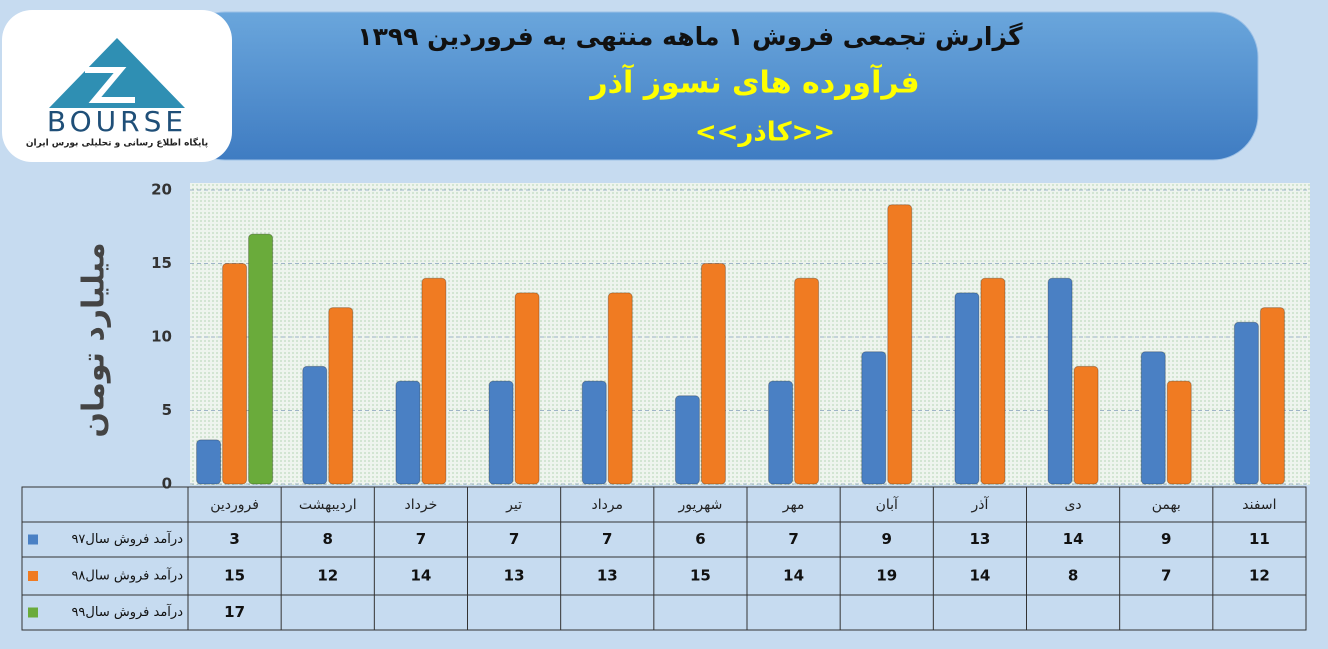 This screenshot has width=1328, height=649. I want to click on logo-mark, so click(110, 85).